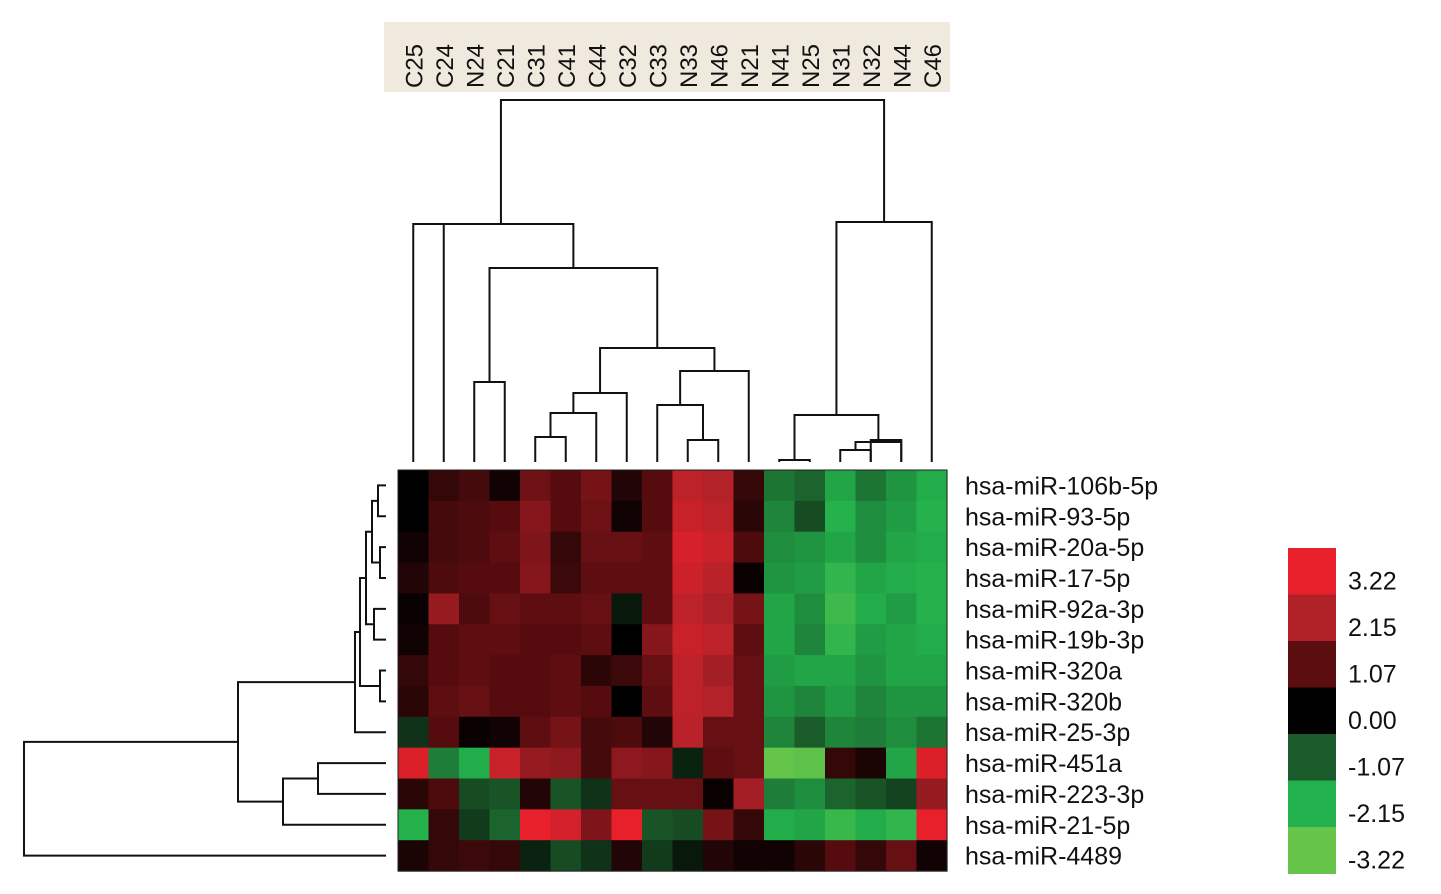 The height and width of the screenshot is (894, 1441). I want to click on column-label: N31, so click(841, 66).